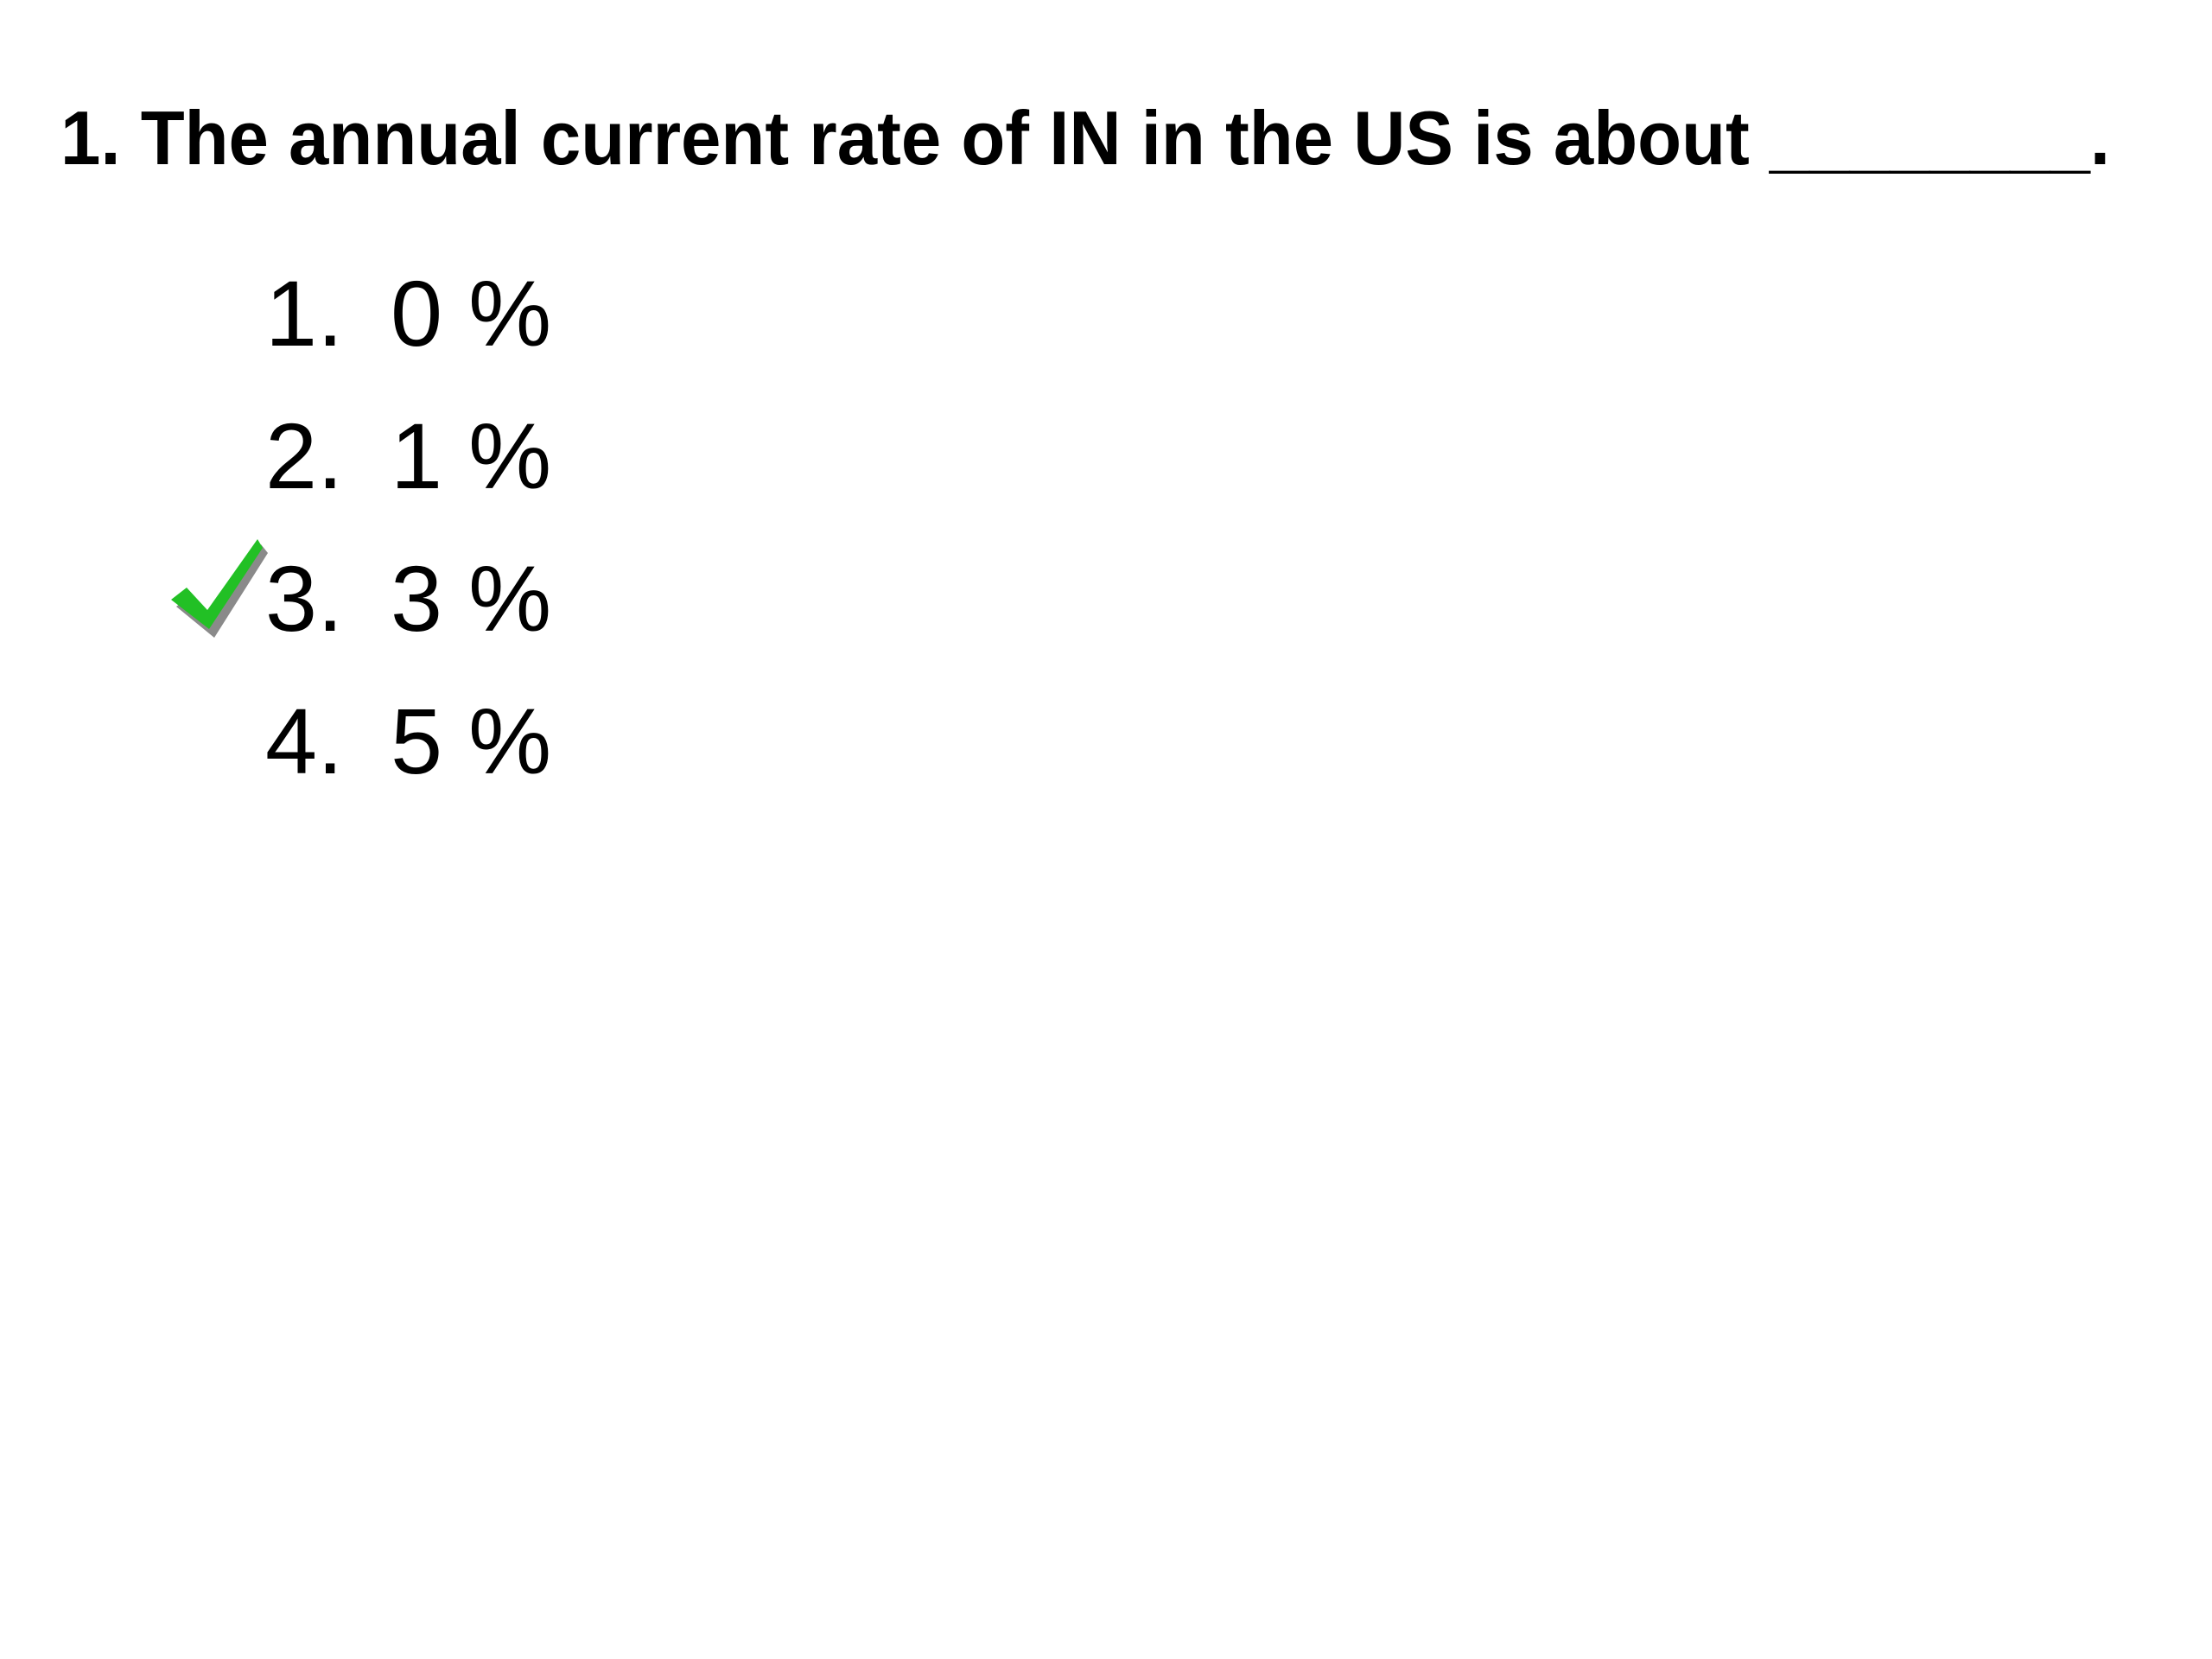  What do you see at coordinates (304, 741) in the screenshot?
I see `option-marker: 4.` at bounding box center [304, 741].